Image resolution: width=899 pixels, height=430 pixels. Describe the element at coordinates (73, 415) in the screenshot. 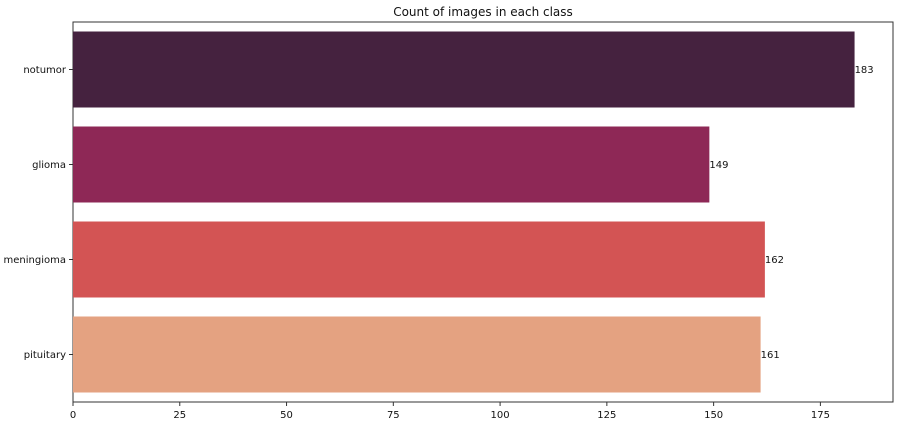

I see `x-tick-label: 0` at that location.